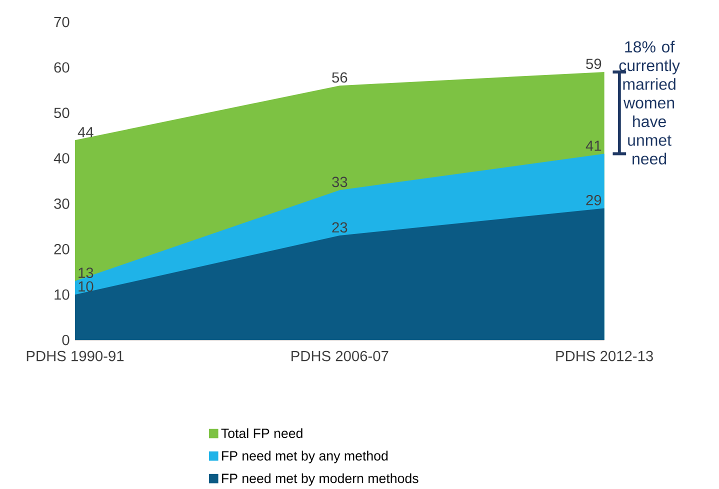 Image resolution: width=719 pixels, height=489 pixels. I want to click on data-label: 41, so click(594, 145).